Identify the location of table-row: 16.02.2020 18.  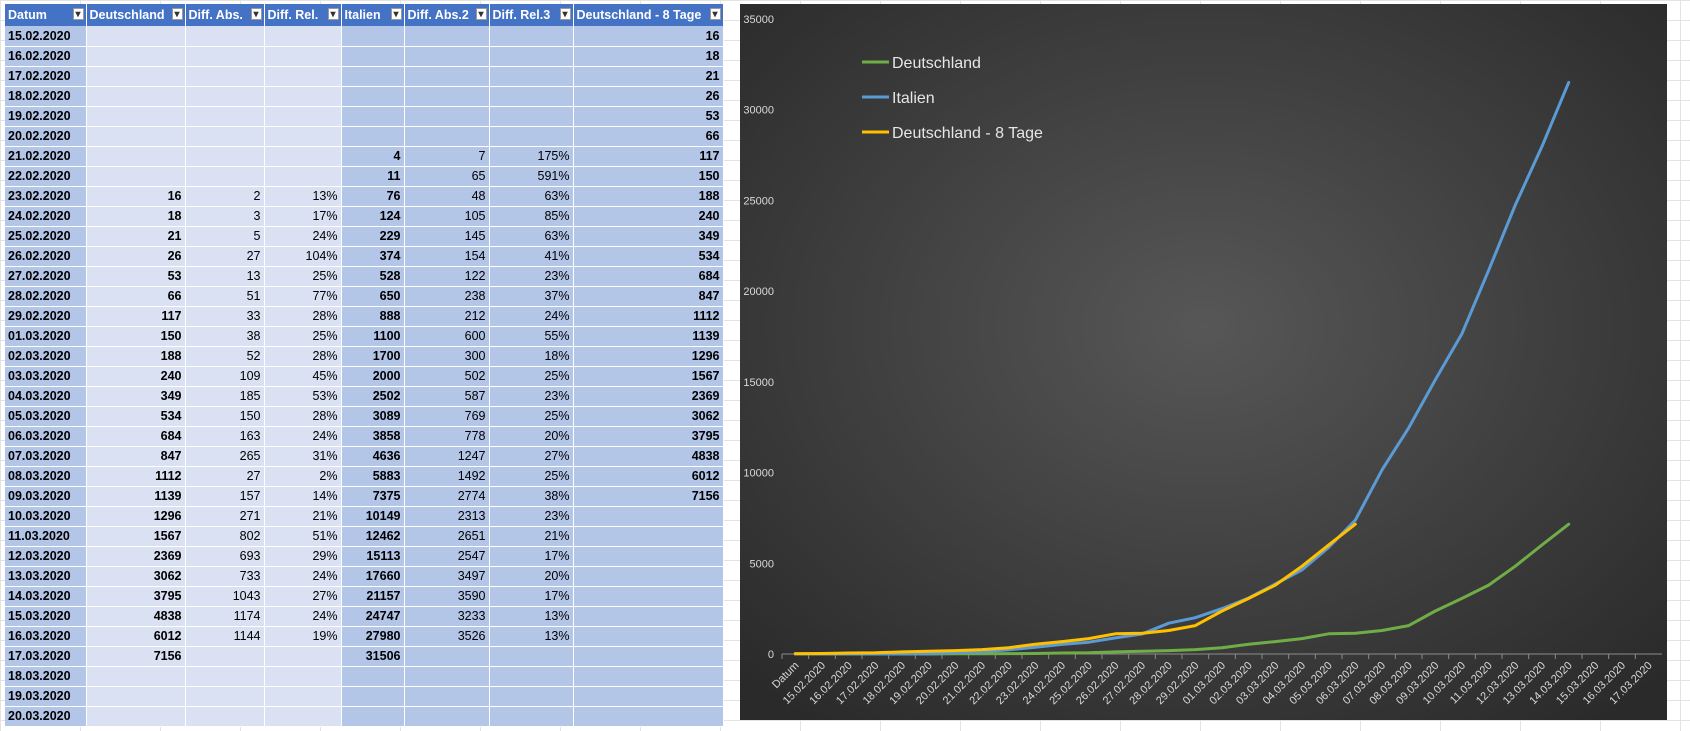
(364, 56).